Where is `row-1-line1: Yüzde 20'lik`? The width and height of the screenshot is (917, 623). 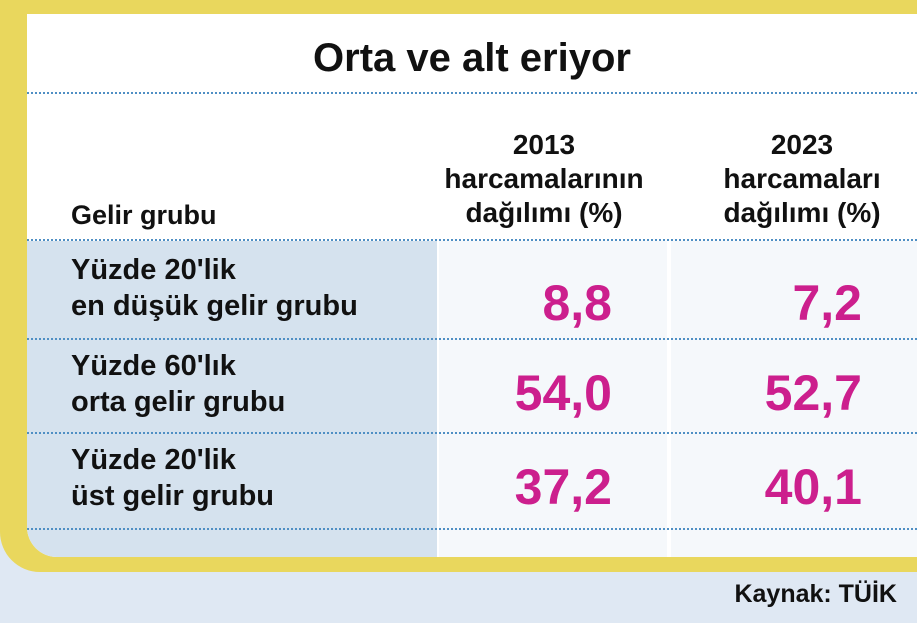 row-1-line1: Yüzde 20'lik is located at coordinates (153, 270).